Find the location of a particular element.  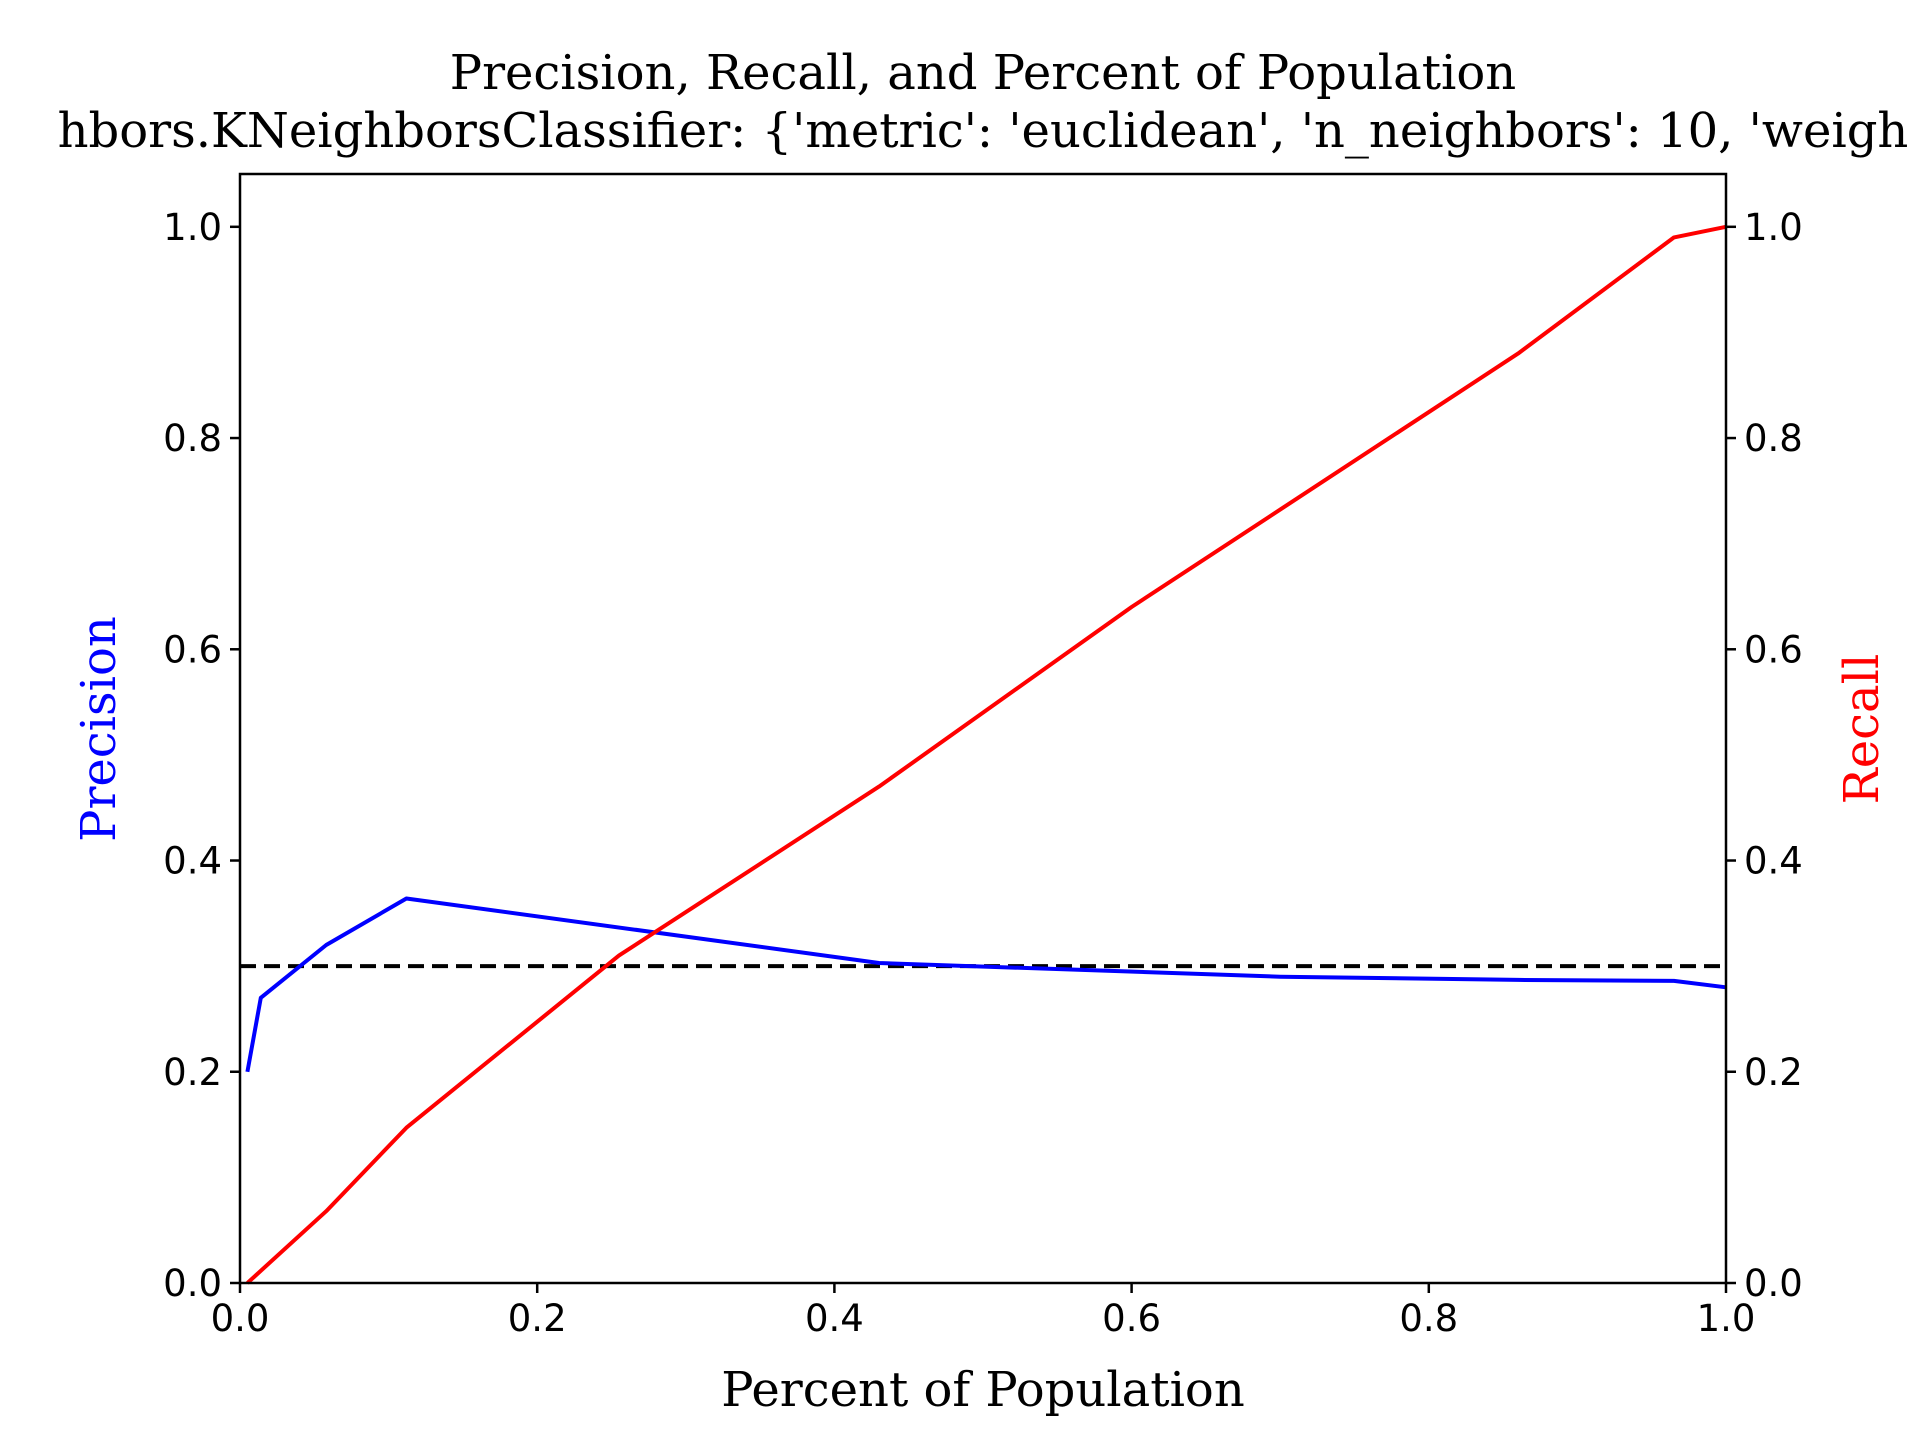

y-axis-left-label: Precision is located at coordinates (99, 729).